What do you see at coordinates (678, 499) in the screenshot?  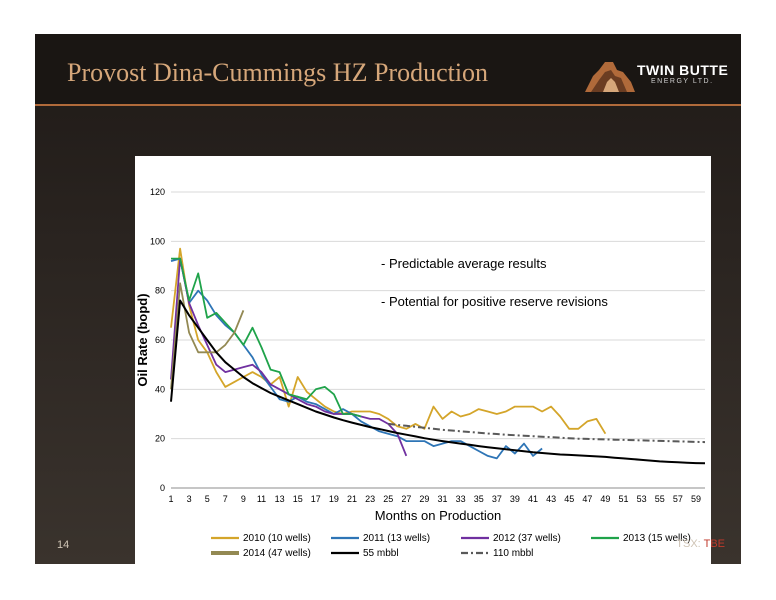 I see `x-tick-label: 57` at bounding box center [678, 499].